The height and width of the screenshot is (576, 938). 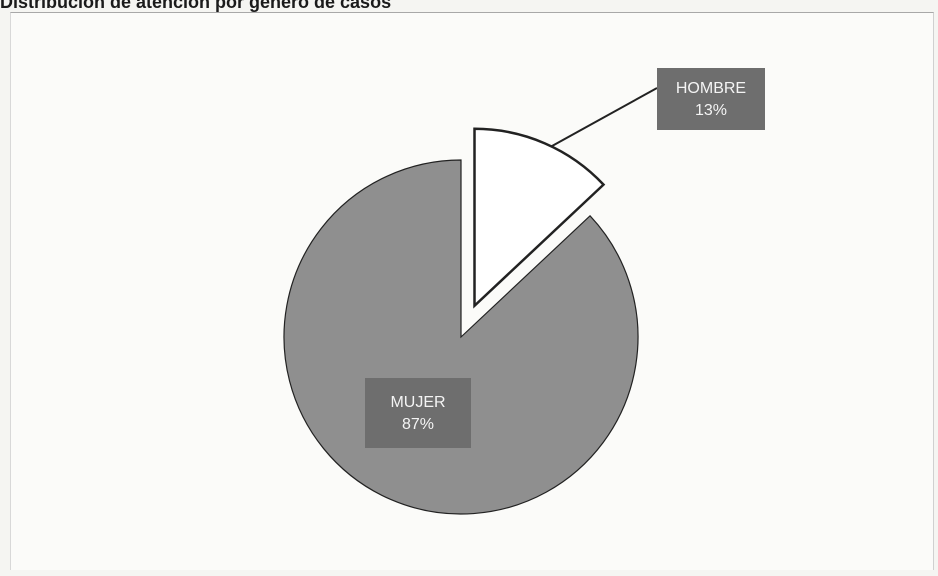 What do you see at coordinates (539, 218) in the screenshot?
I see `pie-slice-hombre` at bounding box center [539, 218].